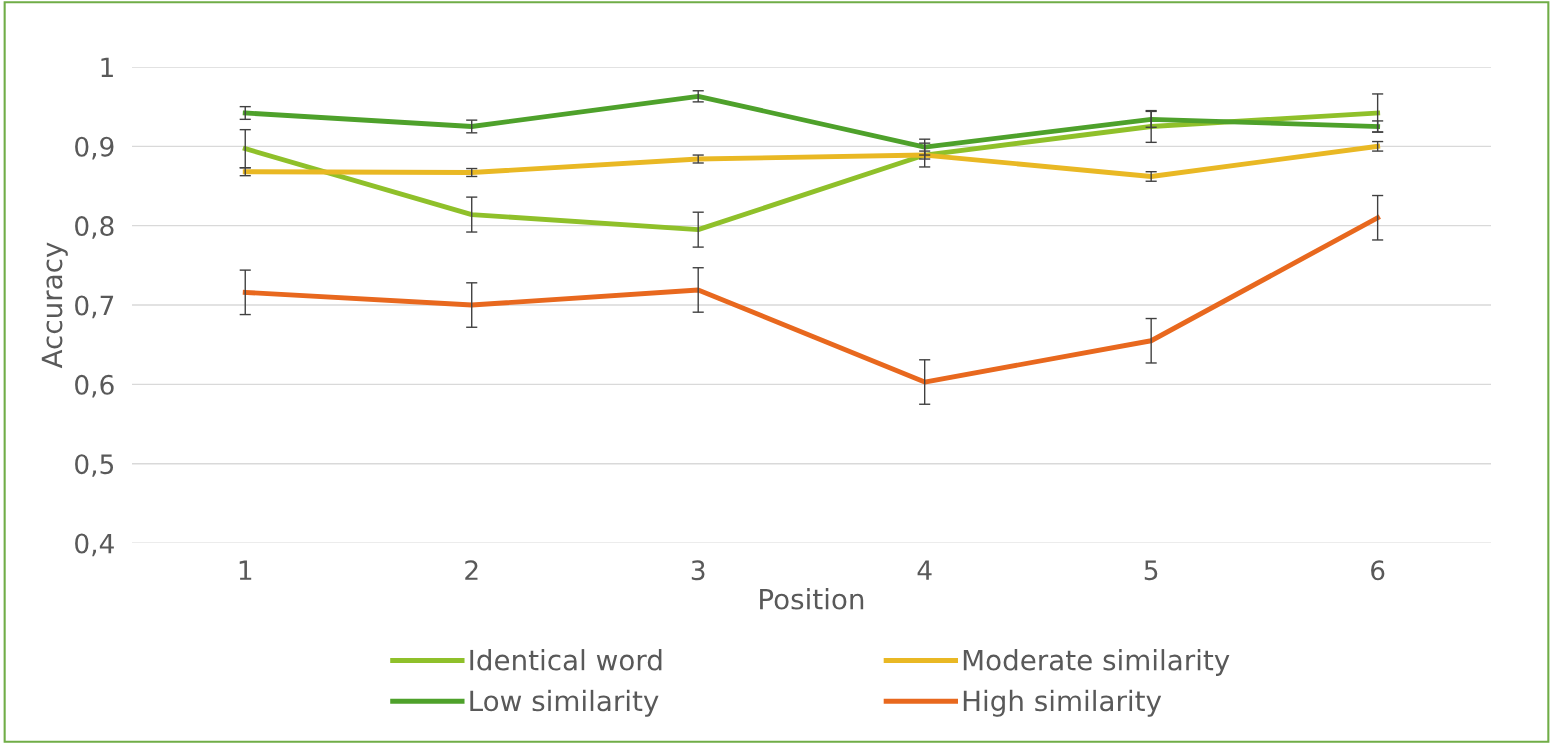 The height and width of the screenshot is (744, 1553). I want to click on y-tick-label: 0,6, so click(94, 386).